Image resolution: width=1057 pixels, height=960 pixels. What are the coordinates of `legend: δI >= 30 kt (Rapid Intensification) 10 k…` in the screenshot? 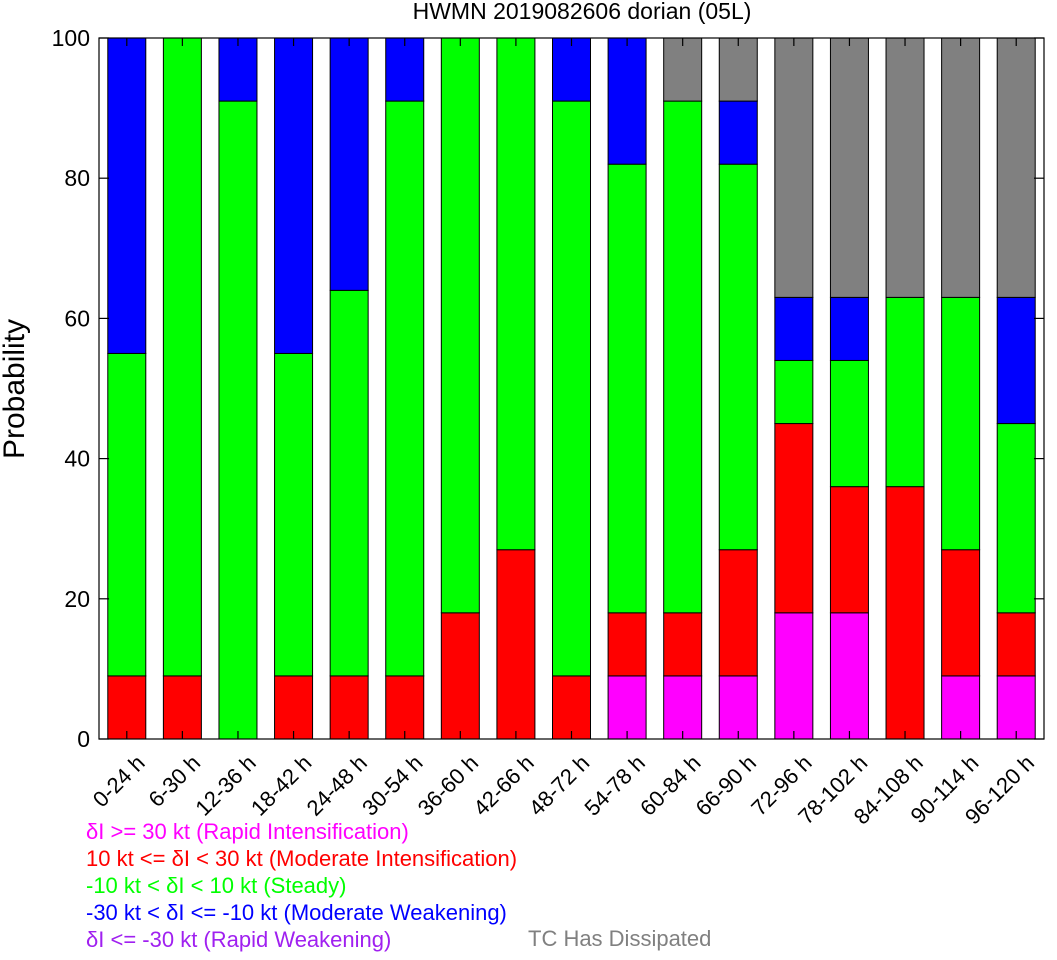 It's located at (301, 885).